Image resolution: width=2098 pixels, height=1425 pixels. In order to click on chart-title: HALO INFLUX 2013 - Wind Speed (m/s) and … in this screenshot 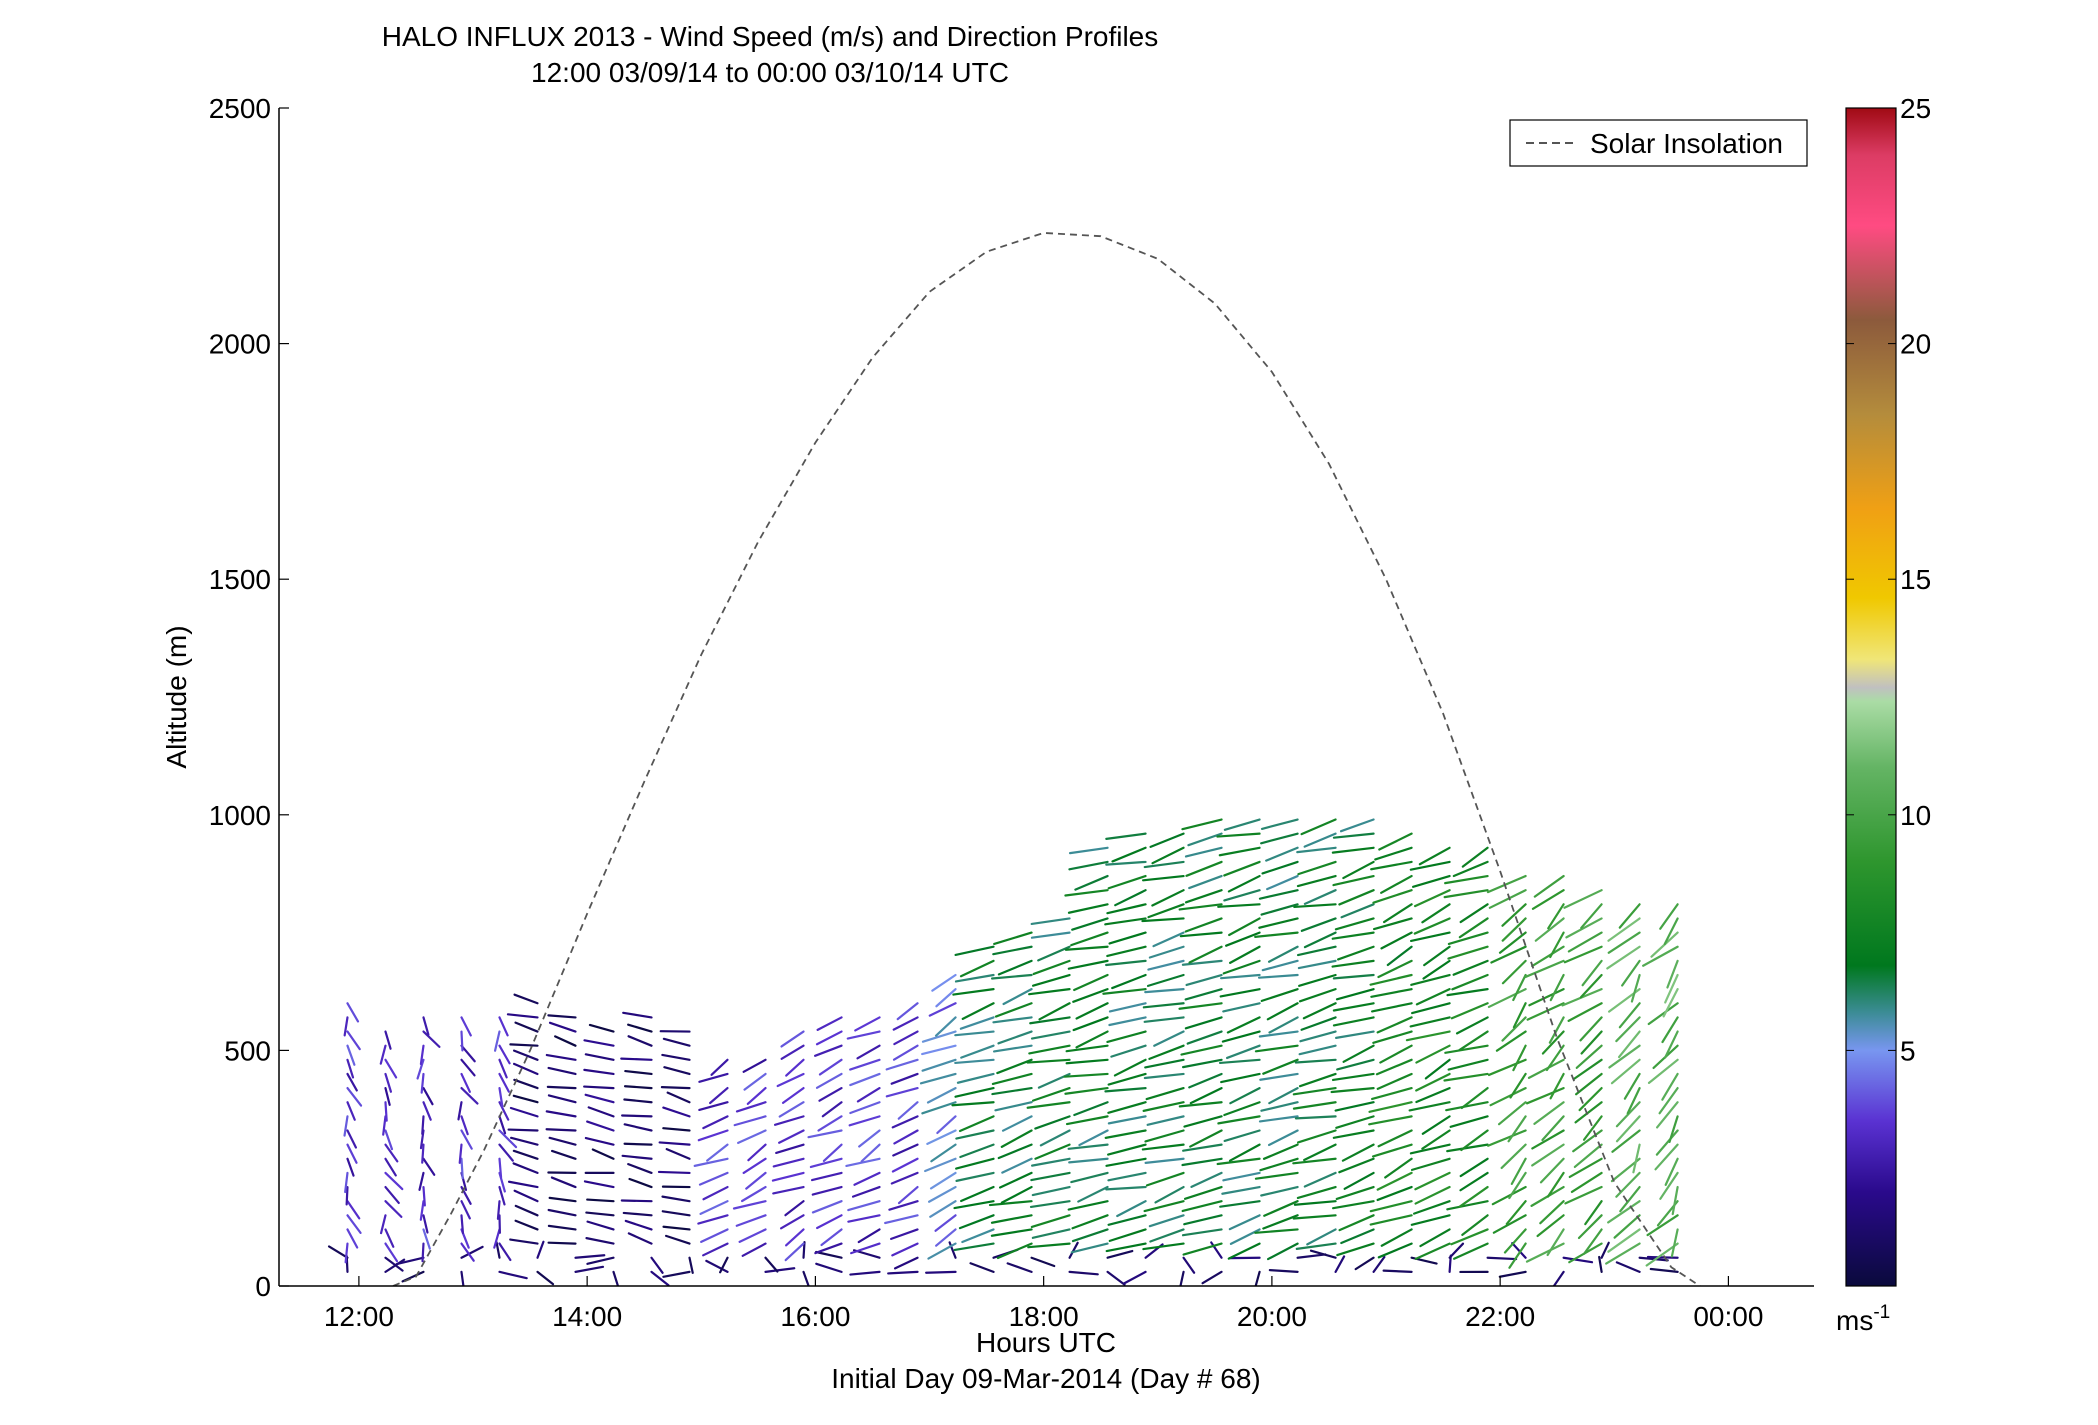, I will do `click(770, 36)`.